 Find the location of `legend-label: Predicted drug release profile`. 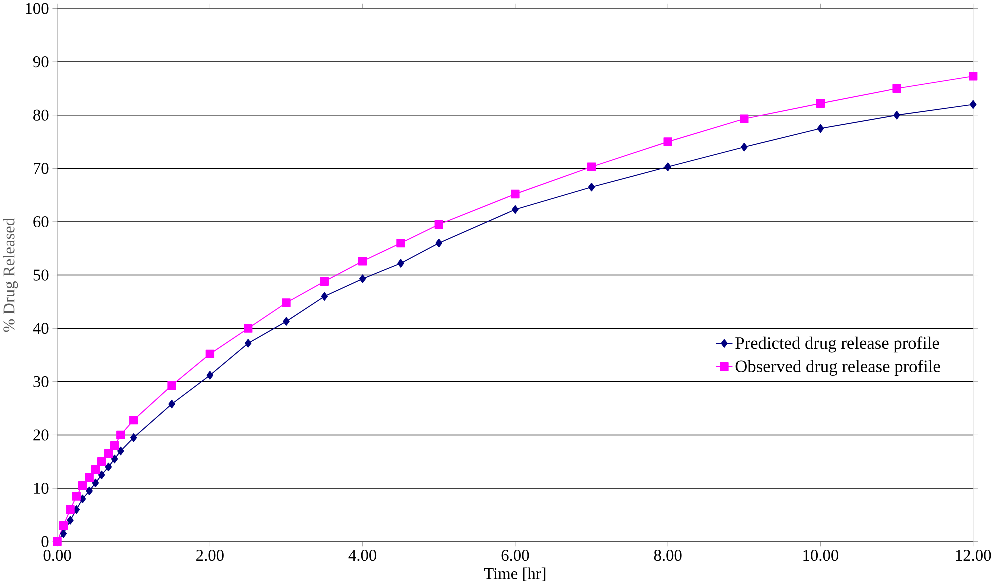

legend-label: Predicted drug release profile is located at coordinates (838, 344).